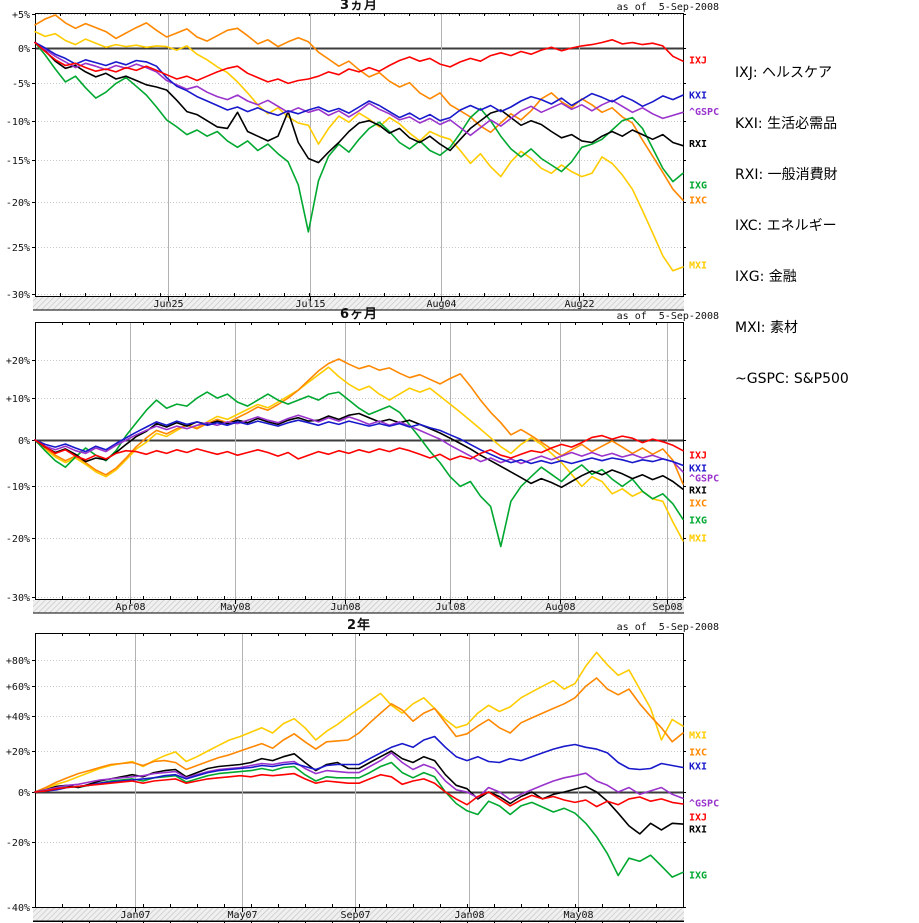  I want to click on legend-item-kxi: KXI: 生活必需品, so click(786, 124).